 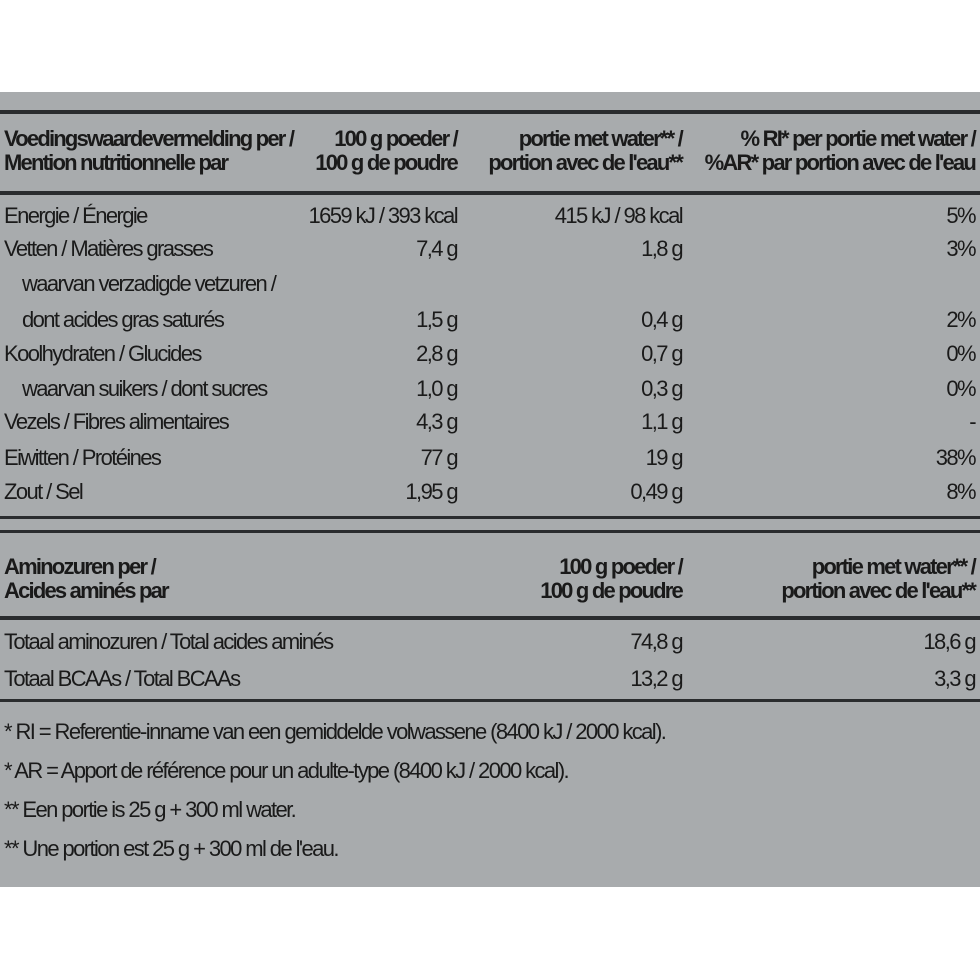 I want to click on value-portion: 415 kJ / 98 kcal, so click(x=619, y=215).